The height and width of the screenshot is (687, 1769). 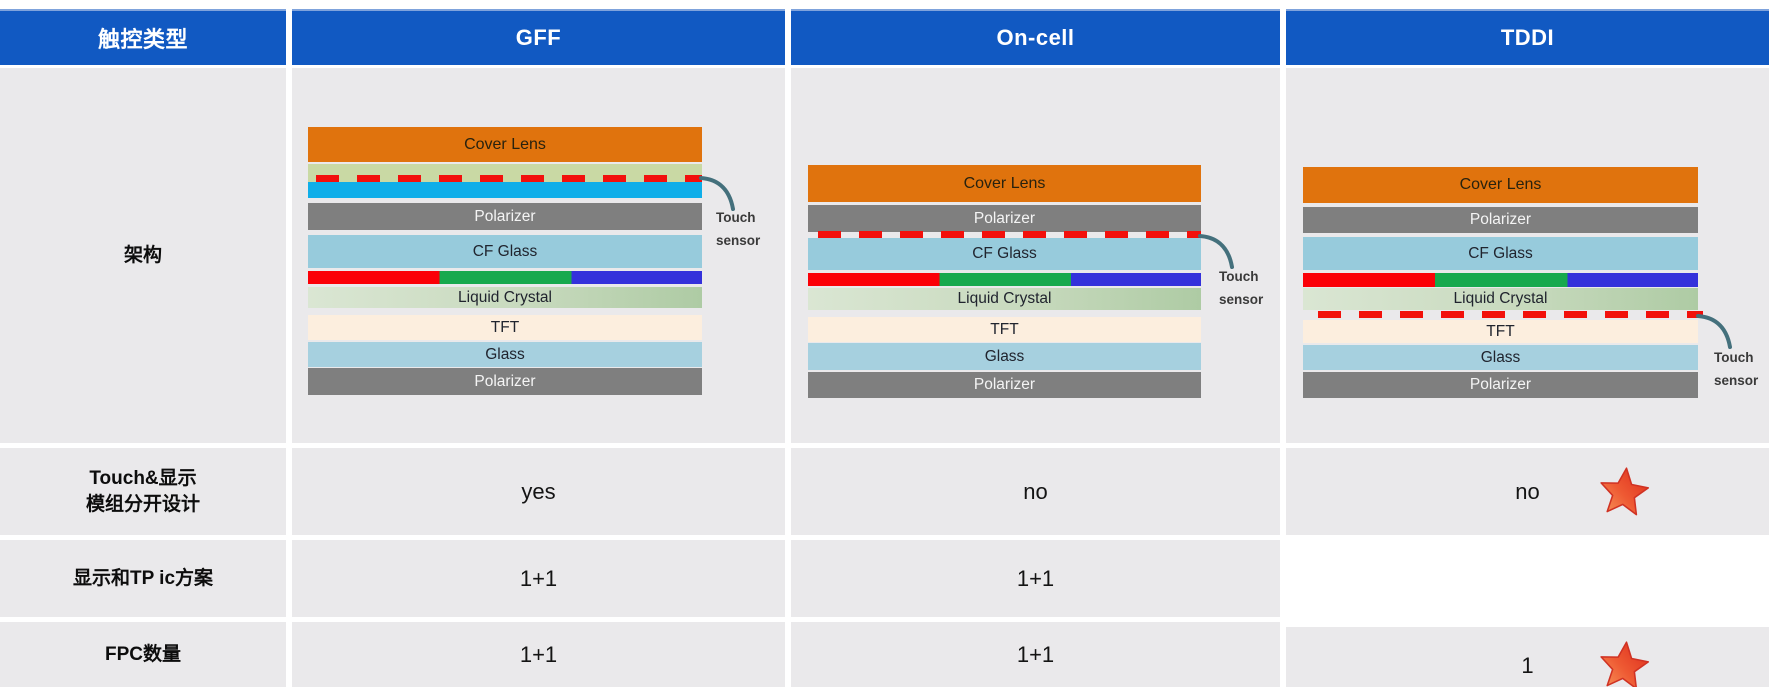 I want to click on tddi-touch-sensor-label-line1: Touch, so click(x=1734, y=357).